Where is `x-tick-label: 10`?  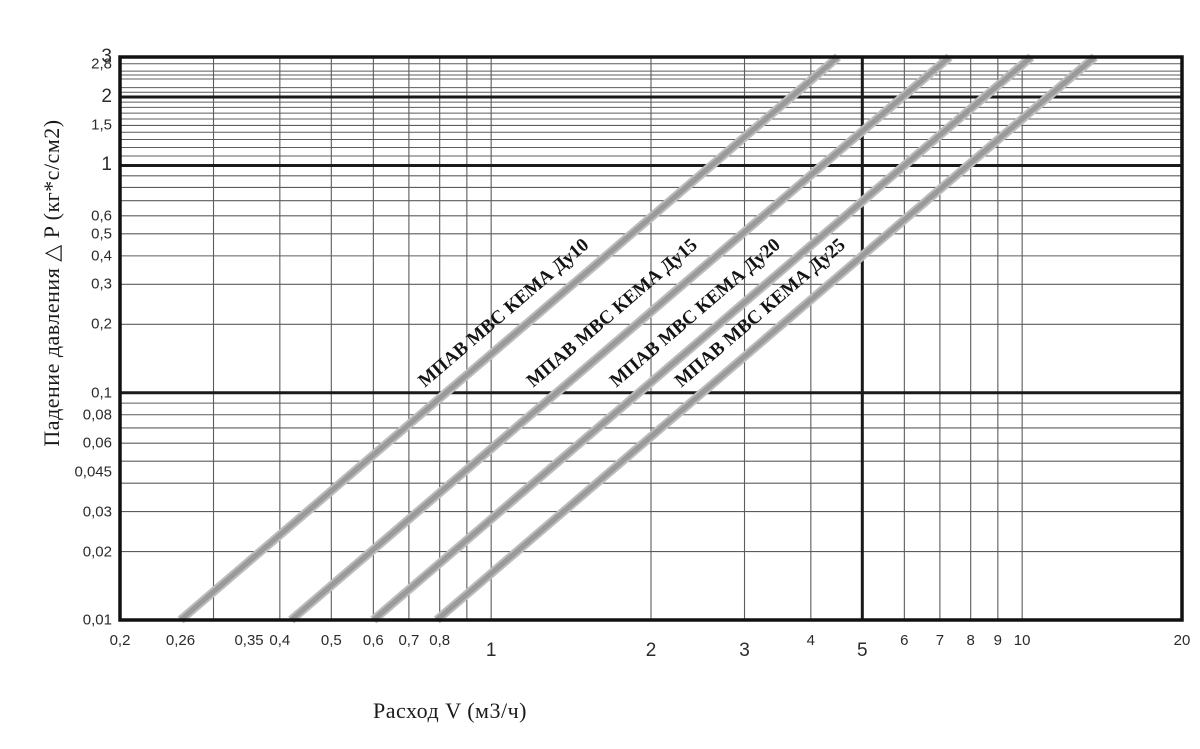 x-tick-label: 10 is located at coordinates (1022, 640).